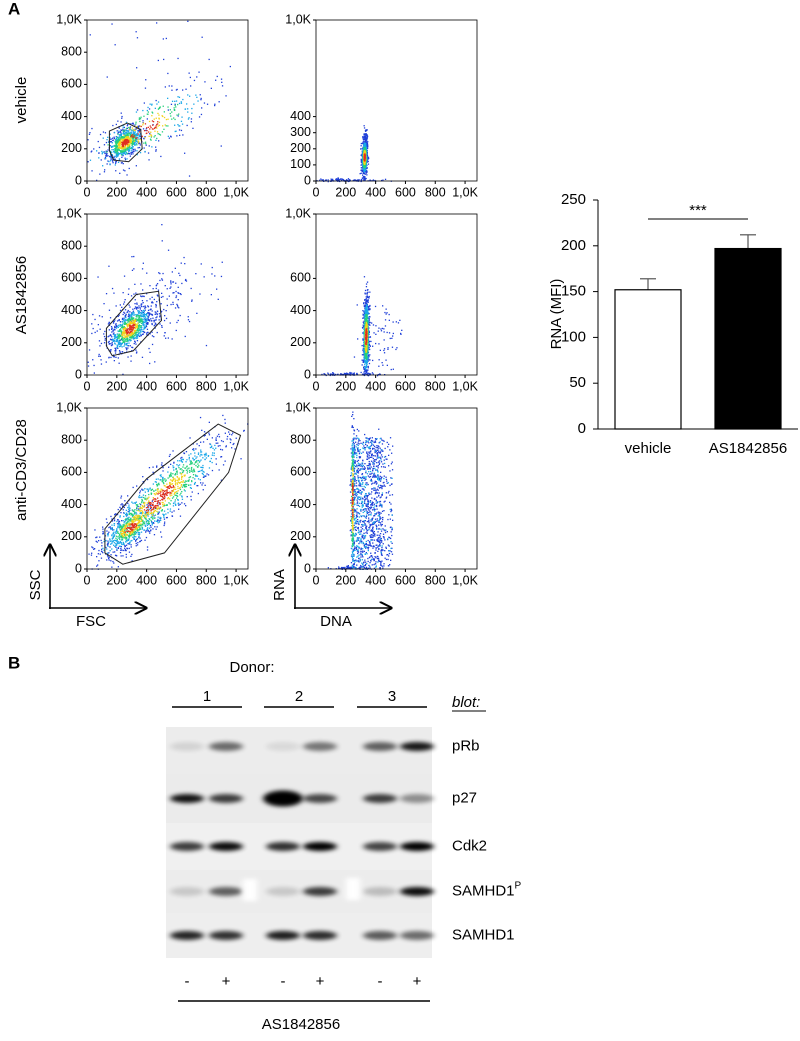  I want to click on x-tick-label: 600, so click(405, 386).